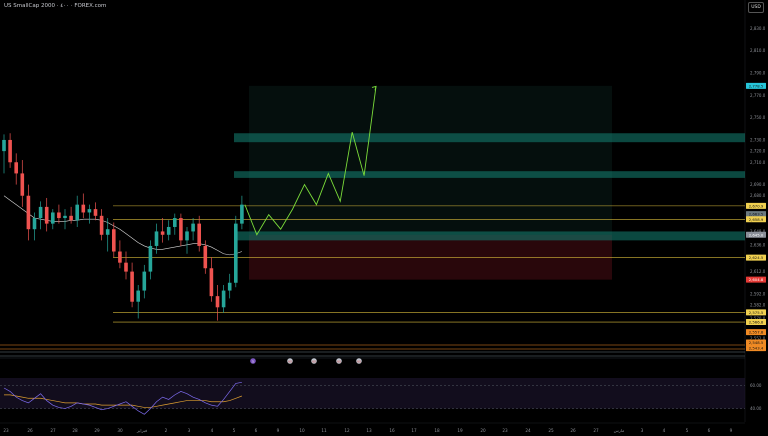 The height and width of the screenshot is (436, 768). I want to click on y-tick-label: 2,570.0, so click(758, 318).